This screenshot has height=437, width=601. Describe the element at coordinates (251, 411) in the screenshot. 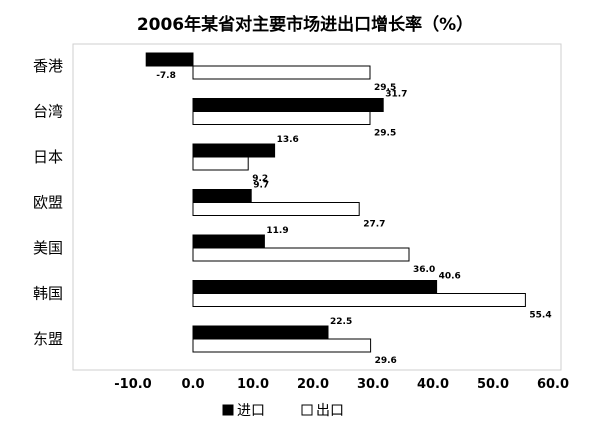

I see `legend-label: 进口` at that location.